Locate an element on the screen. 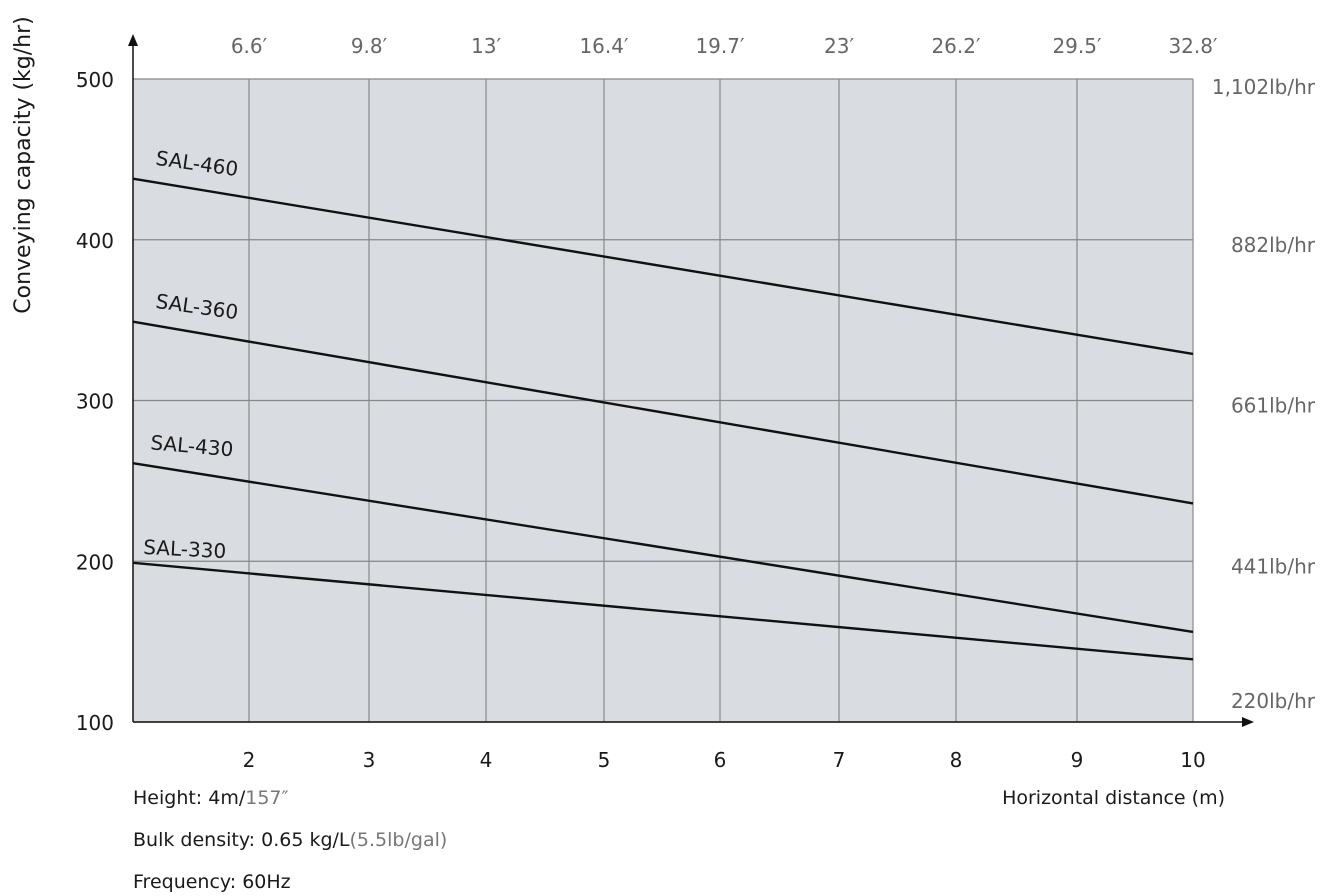  x-tick-label: 10 is located at coordinates (1192, 760).